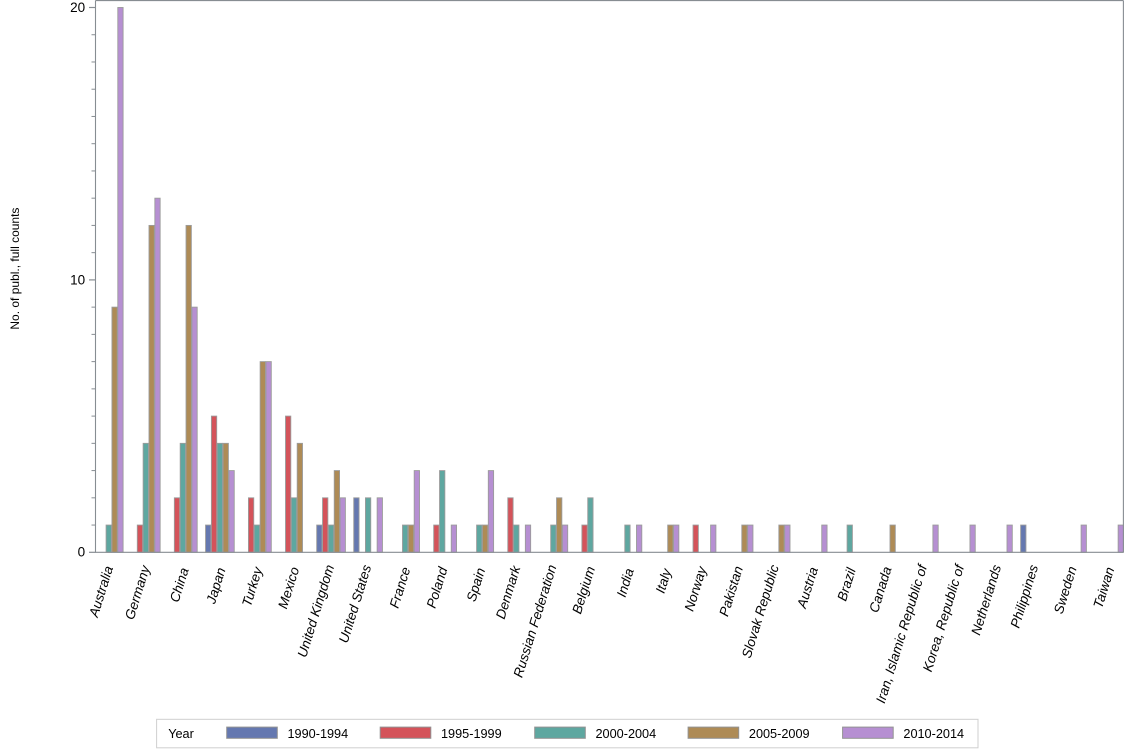 Image resolution: width=1134 pixels, height=756 pixels. Describe the element at coordinates (77, 279) in the screenshot. I see `svg-text: 10` at that location.